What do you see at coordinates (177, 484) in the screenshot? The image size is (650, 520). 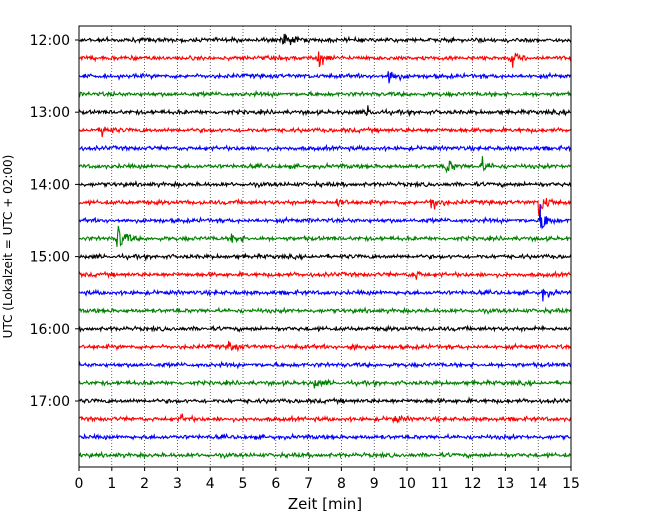 I see `x-tick-label: 3` at bounding box center [177, 484].